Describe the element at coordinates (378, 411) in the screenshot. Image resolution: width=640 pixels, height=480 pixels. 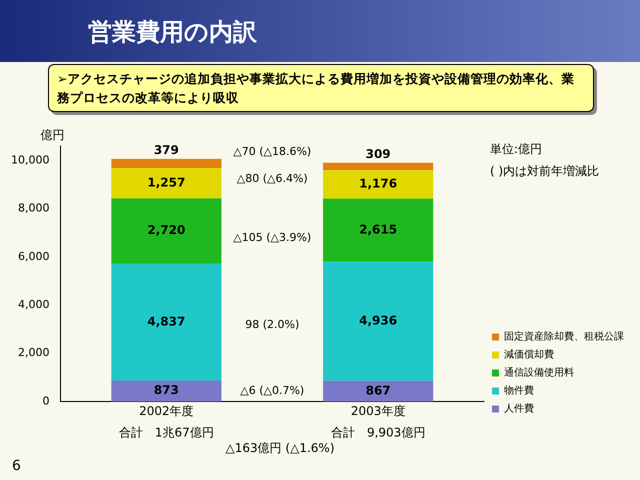
I see `x-tick-label: 2003年度` at that location.